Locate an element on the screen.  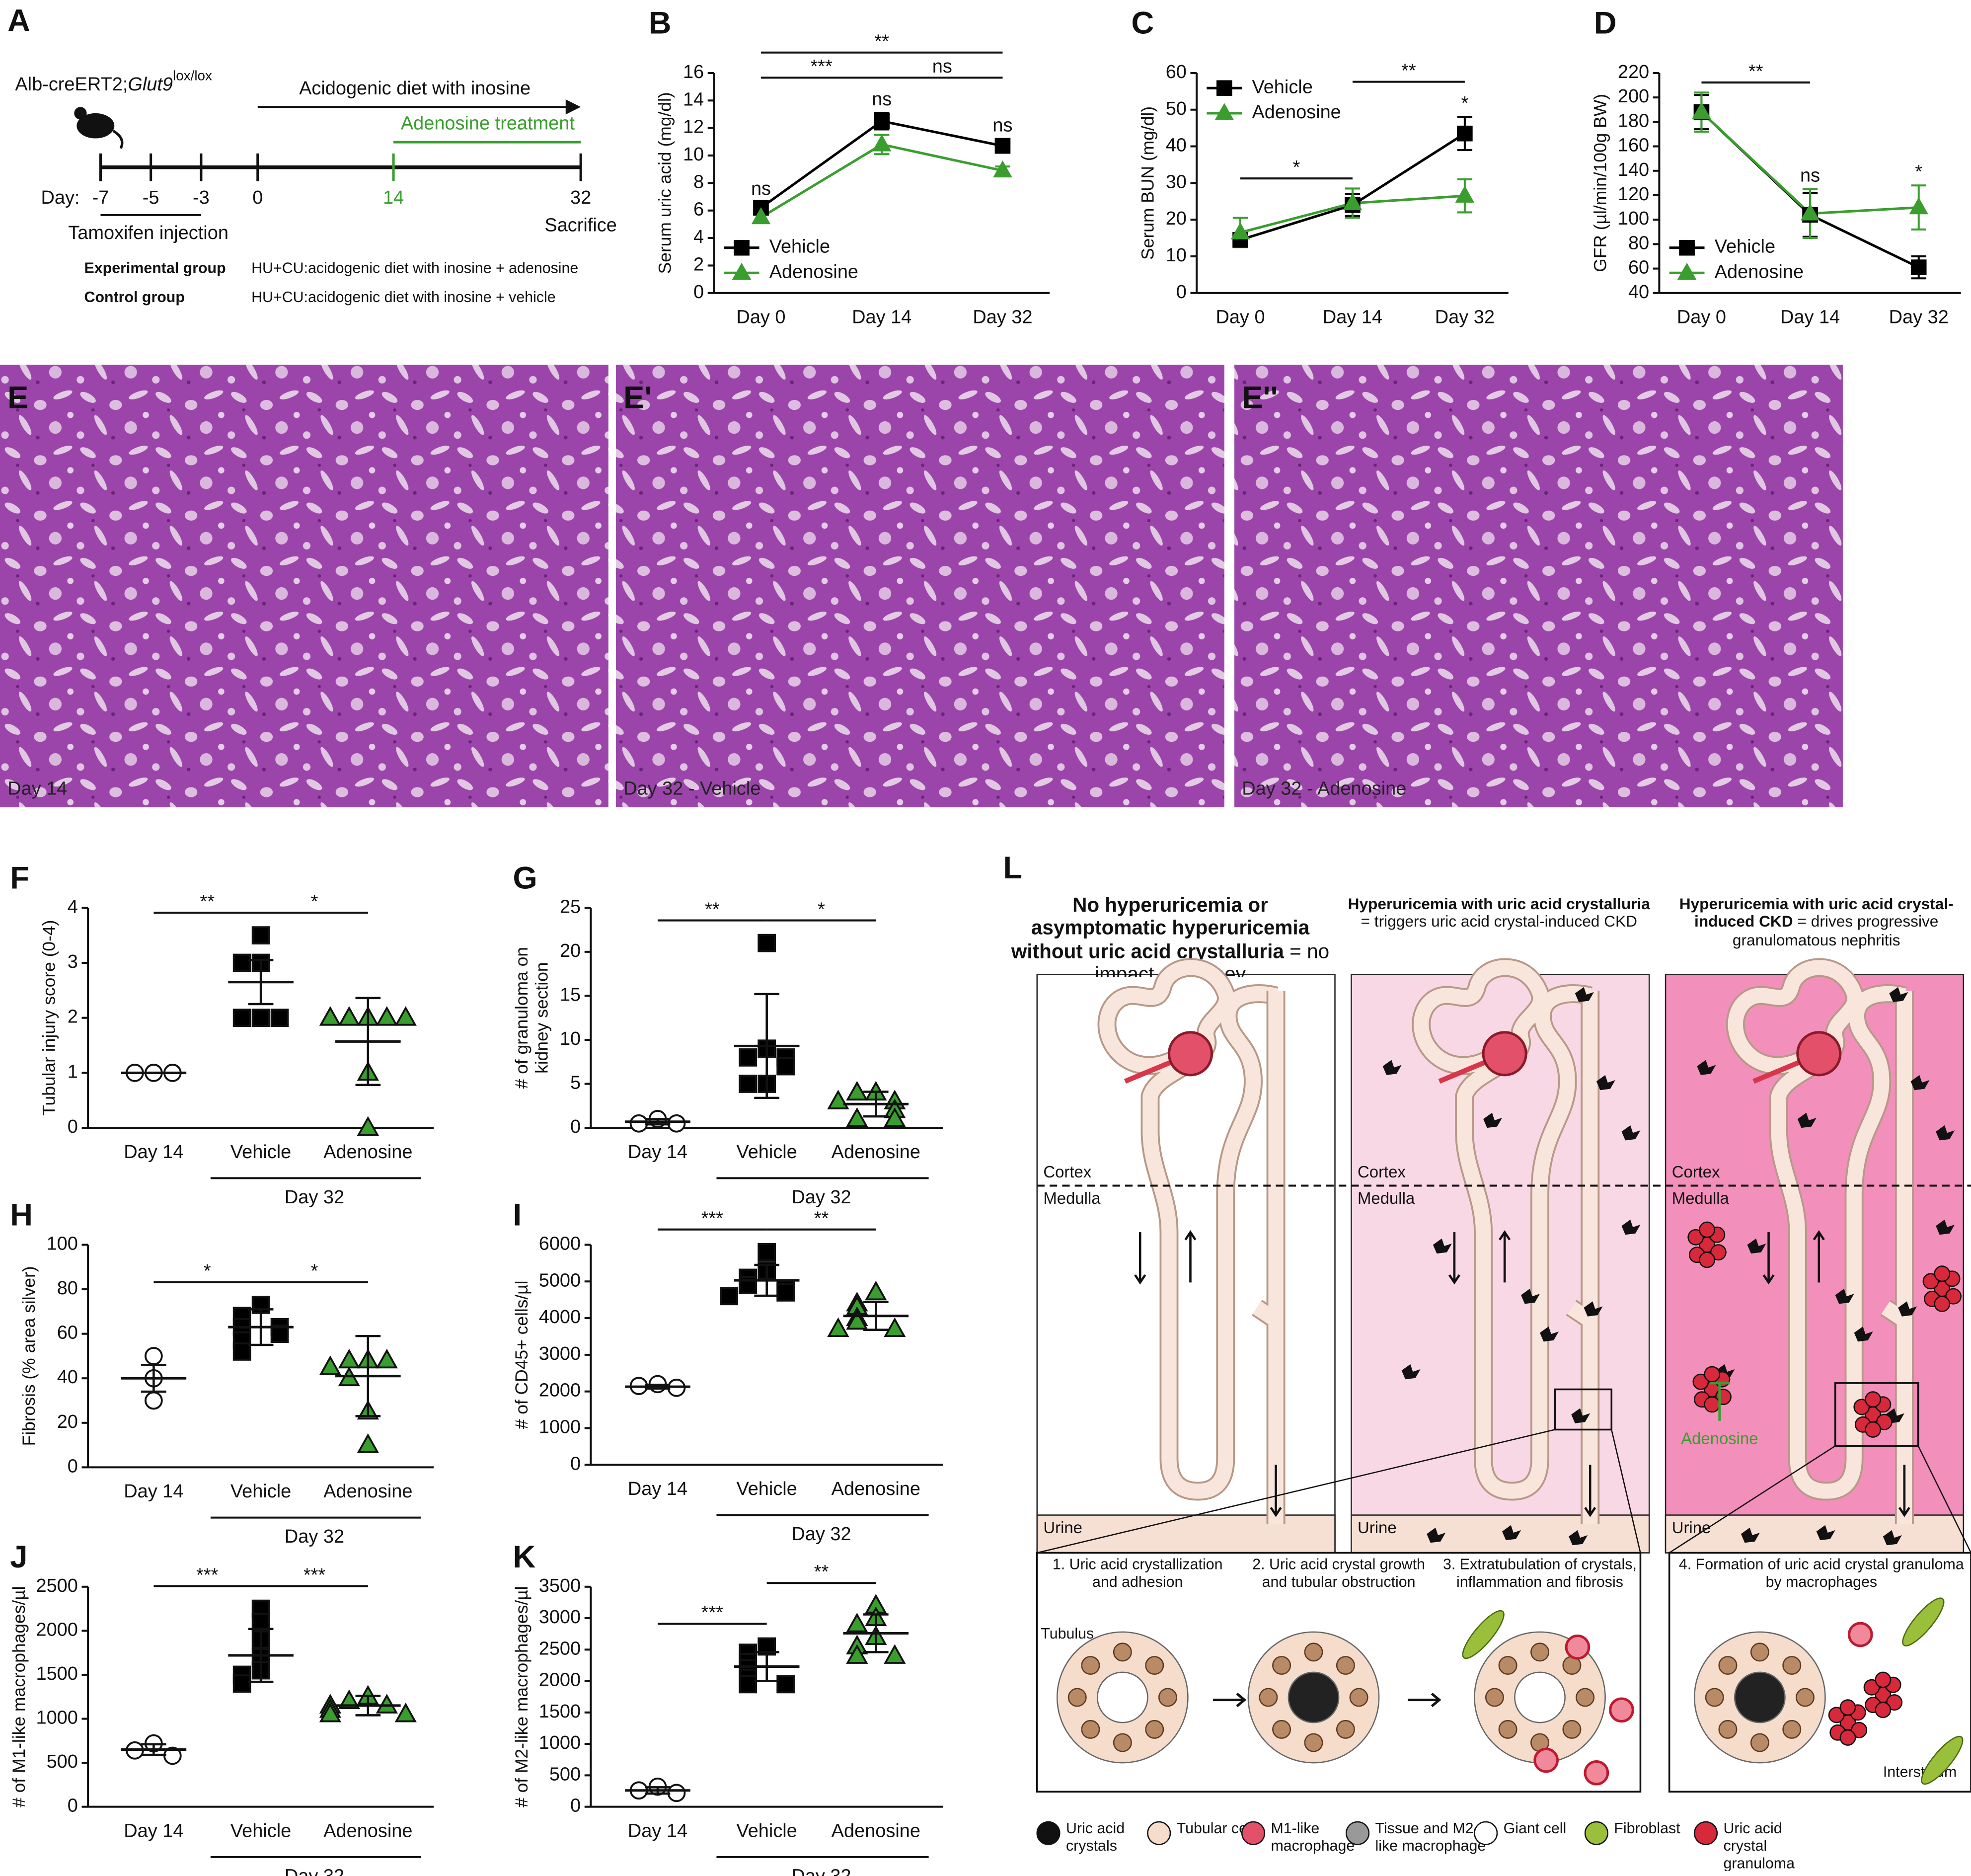
day-label: 0 is located at coordinates (257, 197).